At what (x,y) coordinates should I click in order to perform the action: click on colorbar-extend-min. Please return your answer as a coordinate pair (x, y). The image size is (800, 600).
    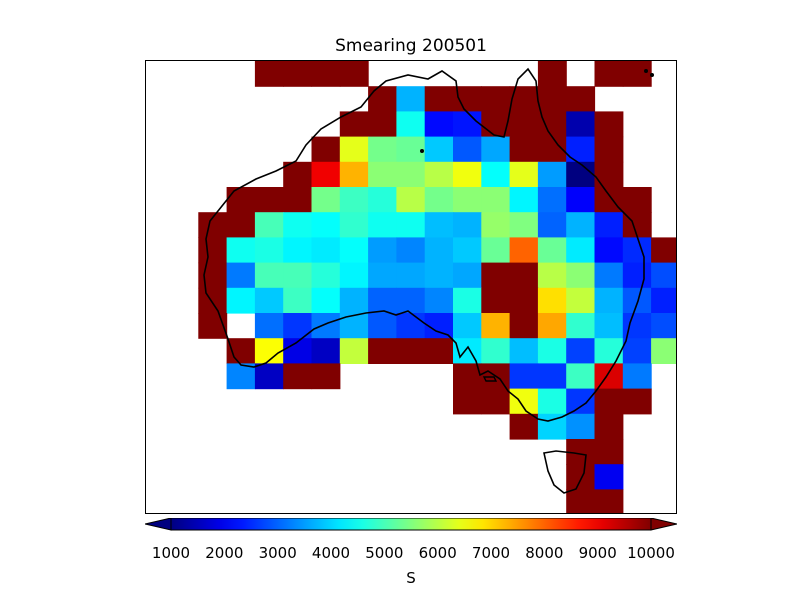
    Looking at the image, I should click on (158, 524).